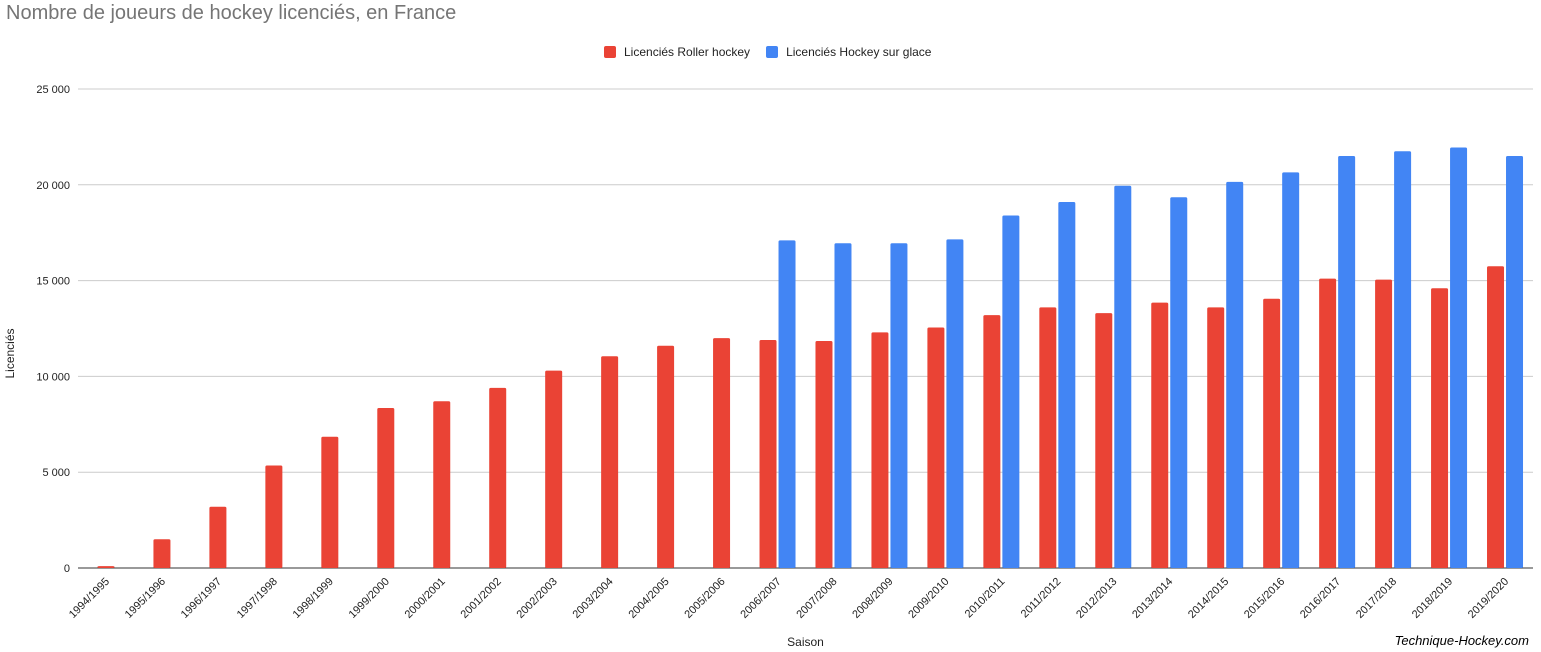  I want to click on y-tick-label: 0, so click(67, 569).